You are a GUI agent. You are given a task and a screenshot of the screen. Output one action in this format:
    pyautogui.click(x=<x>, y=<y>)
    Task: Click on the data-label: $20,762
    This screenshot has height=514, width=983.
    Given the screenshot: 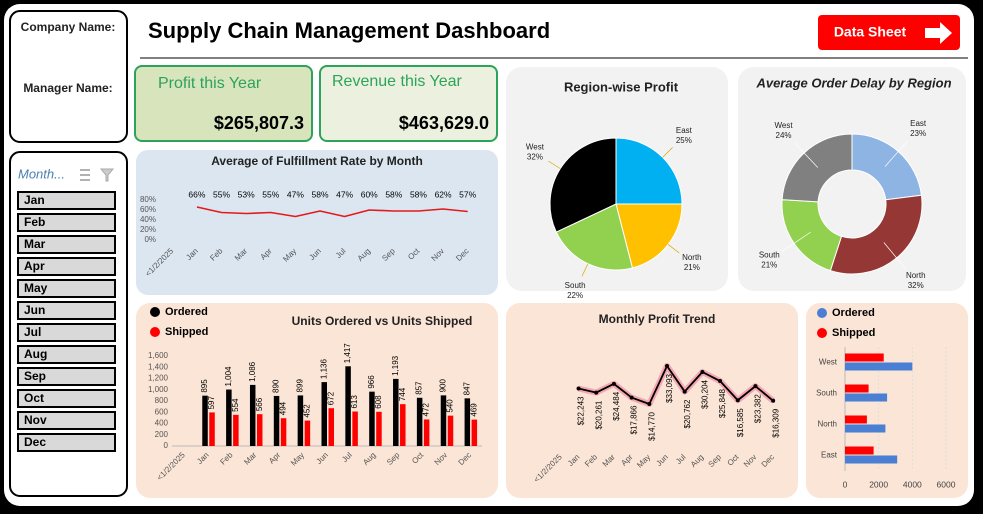 What is the action you would take?
    pyautogui.click(x=687, y=413)
    